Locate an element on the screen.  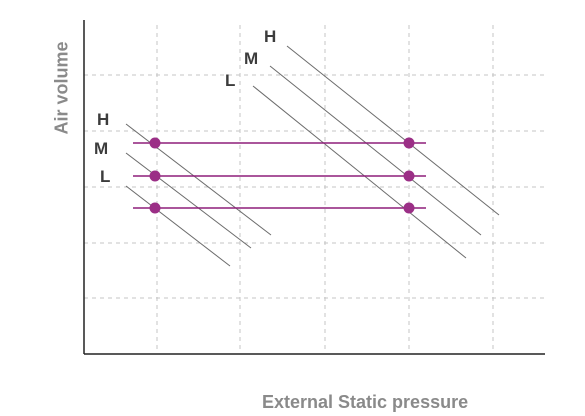
fan-curve-left-medium is located at coordinates (188, 200).